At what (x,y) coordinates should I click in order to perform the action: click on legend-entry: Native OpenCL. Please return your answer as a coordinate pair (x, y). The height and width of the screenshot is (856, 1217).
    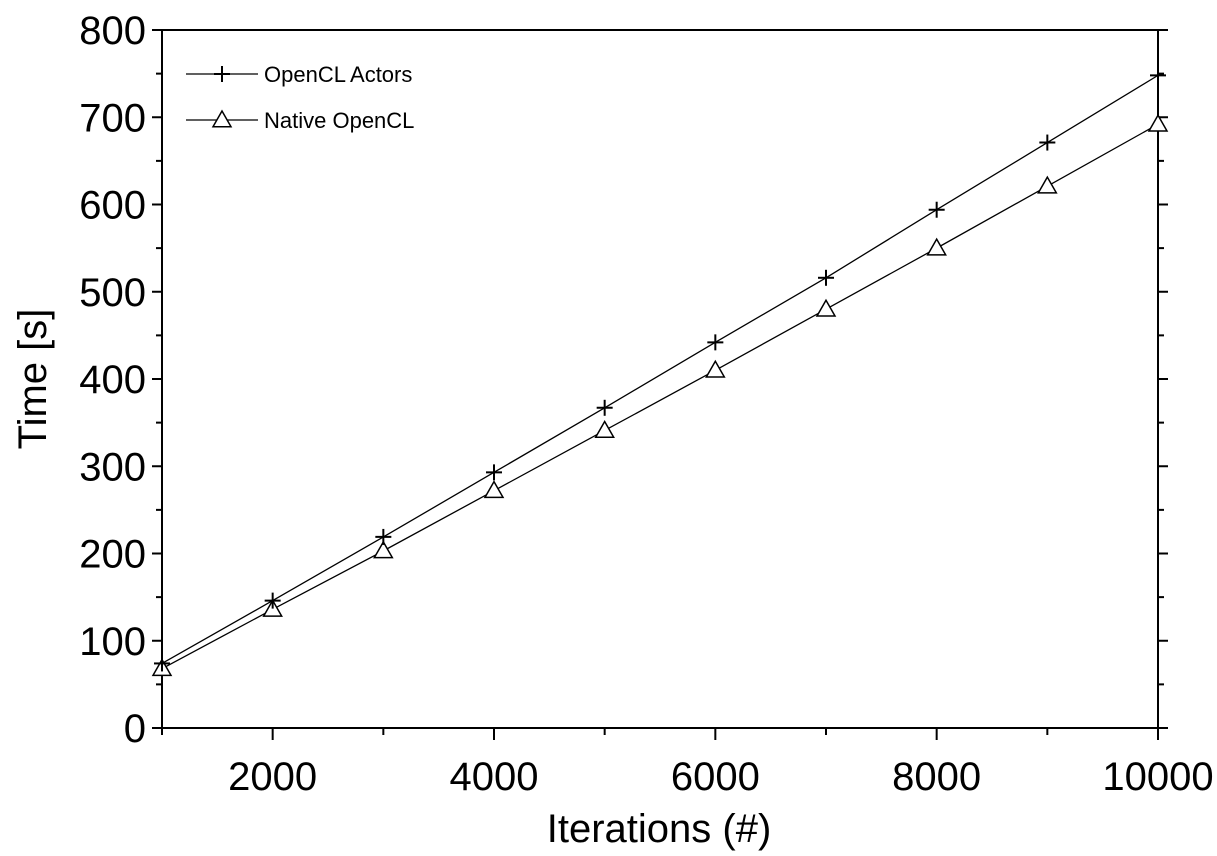
    Looking at the image, I should click on (300, 120).